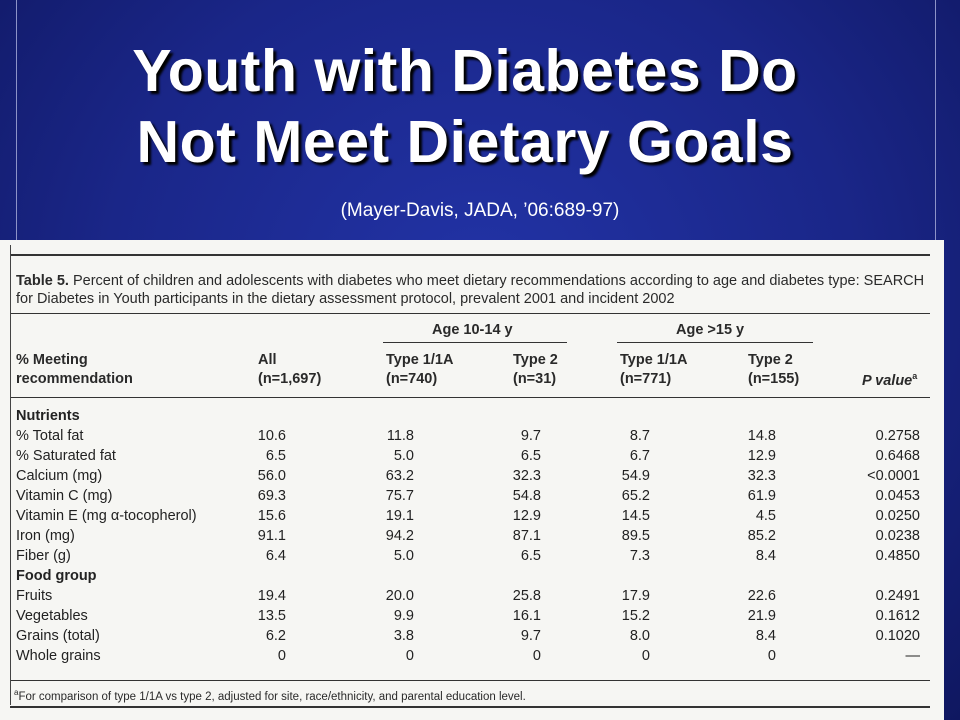  What do you see at coordinates (765, 516) in the screenshot?
I see `cell-d: 4.5` at bounding box center [765, 516].